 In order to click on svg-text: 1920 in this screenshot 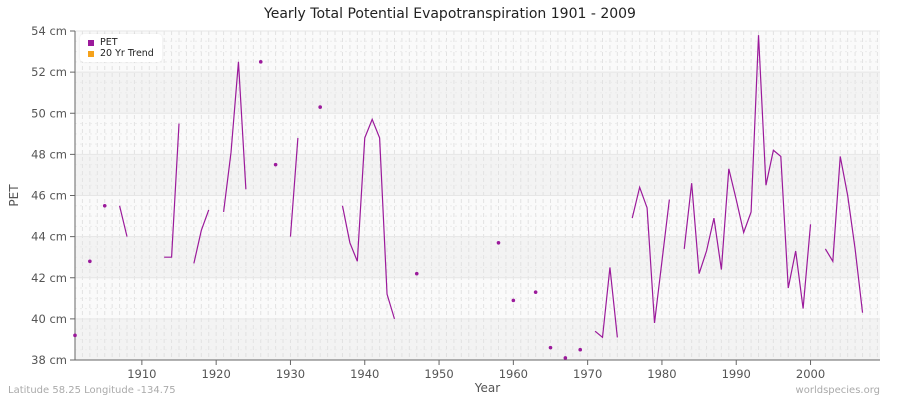, I will do `click(216, 374)`.